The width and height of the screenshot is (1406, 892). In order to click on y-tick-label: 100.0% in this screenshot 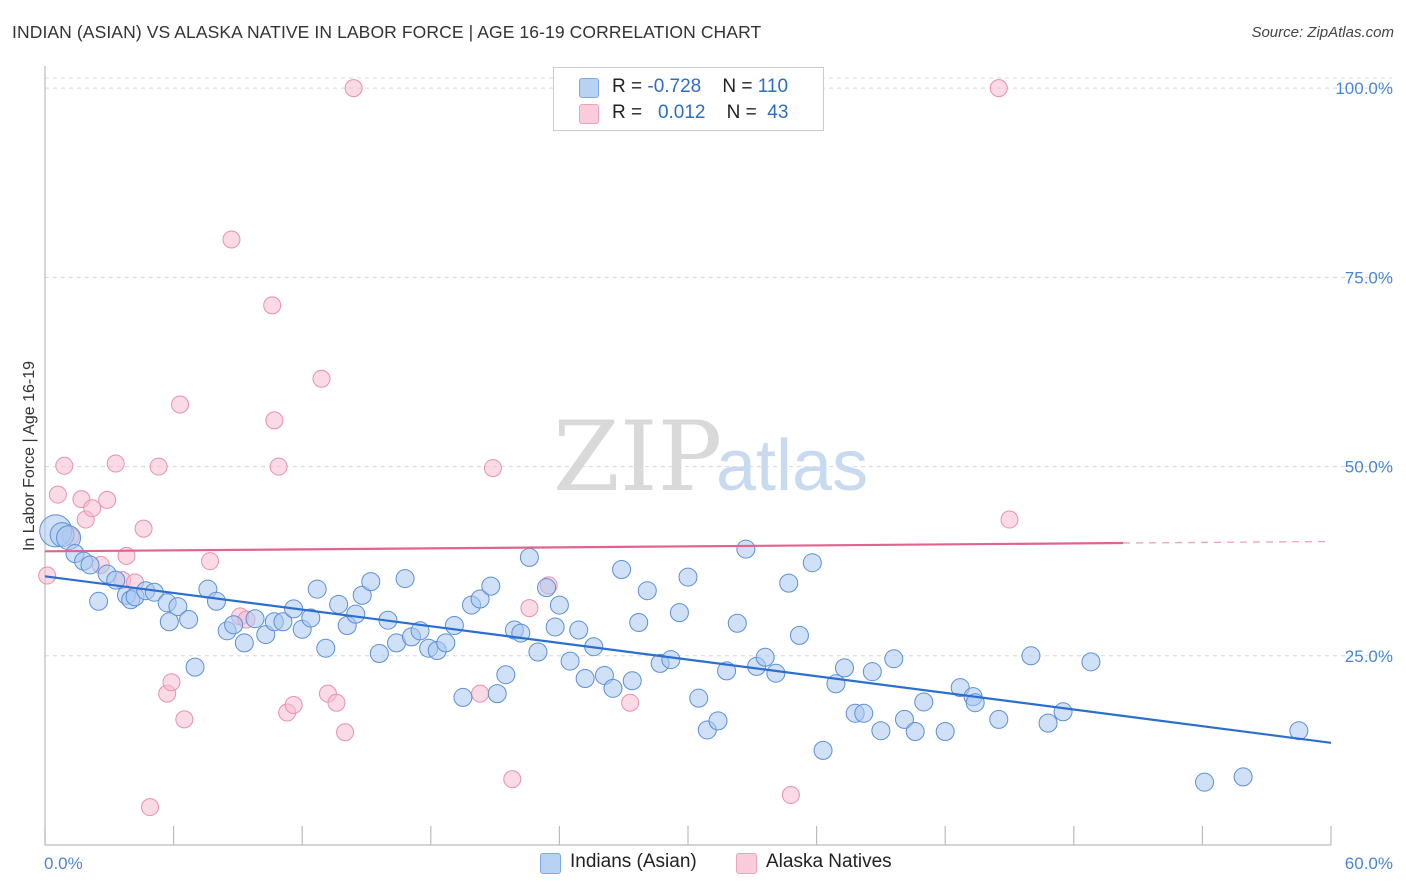, I will do `click(1364, 88)`.